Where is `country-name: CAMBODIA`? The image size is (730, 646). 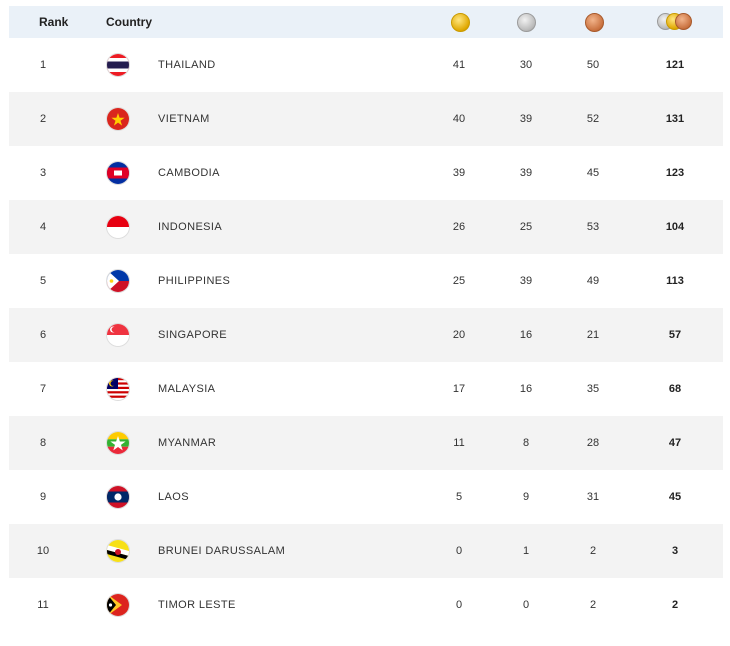 country-name: CAMBODIA is located at coordinates (189, 173).